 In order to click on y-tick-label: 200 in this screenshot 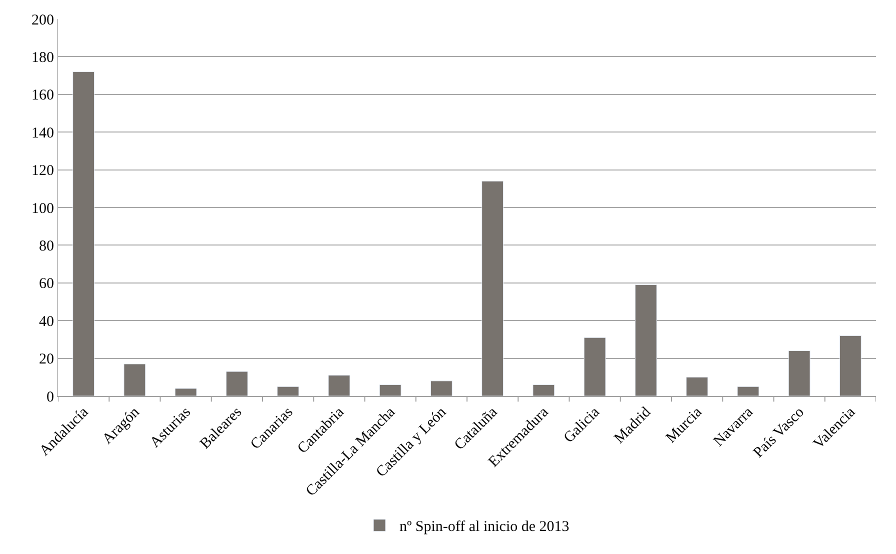, I will do `click(43, 20)`.